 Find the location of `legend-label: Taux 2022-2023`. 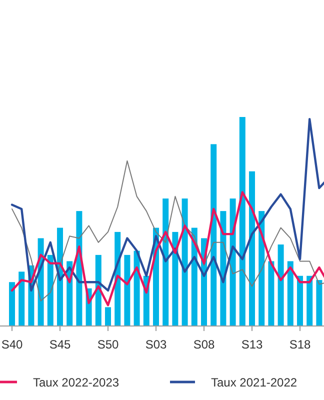

legend-label: Taux 2022-2023 is located at coordinates (76, 383).